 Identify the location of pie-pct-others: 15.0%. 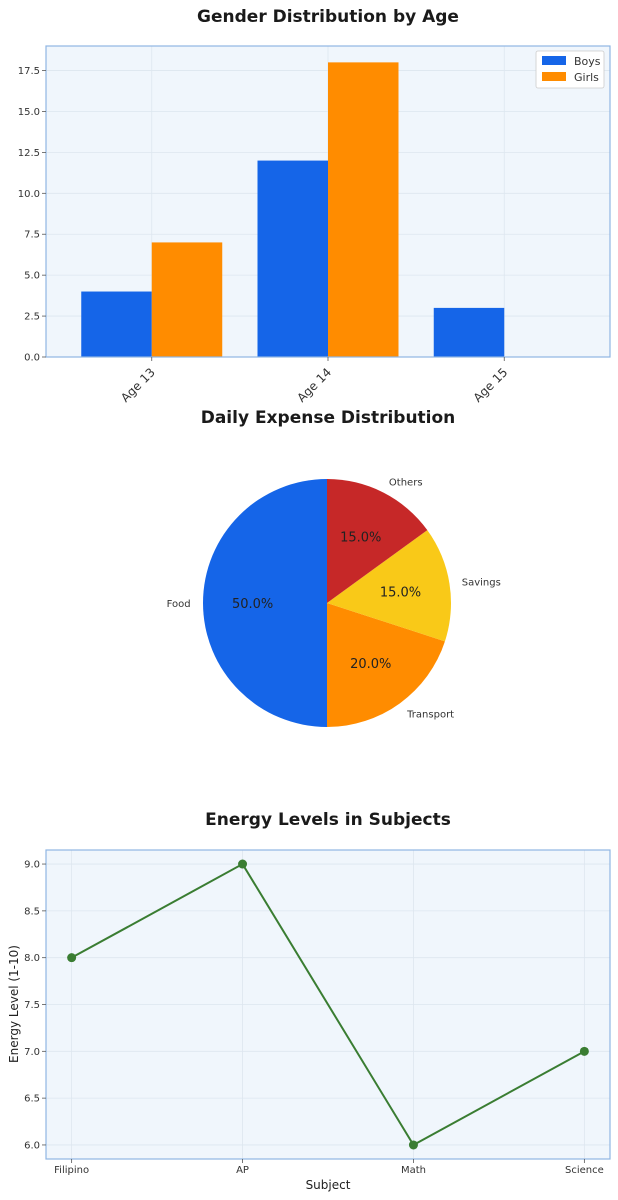
(360, 538).